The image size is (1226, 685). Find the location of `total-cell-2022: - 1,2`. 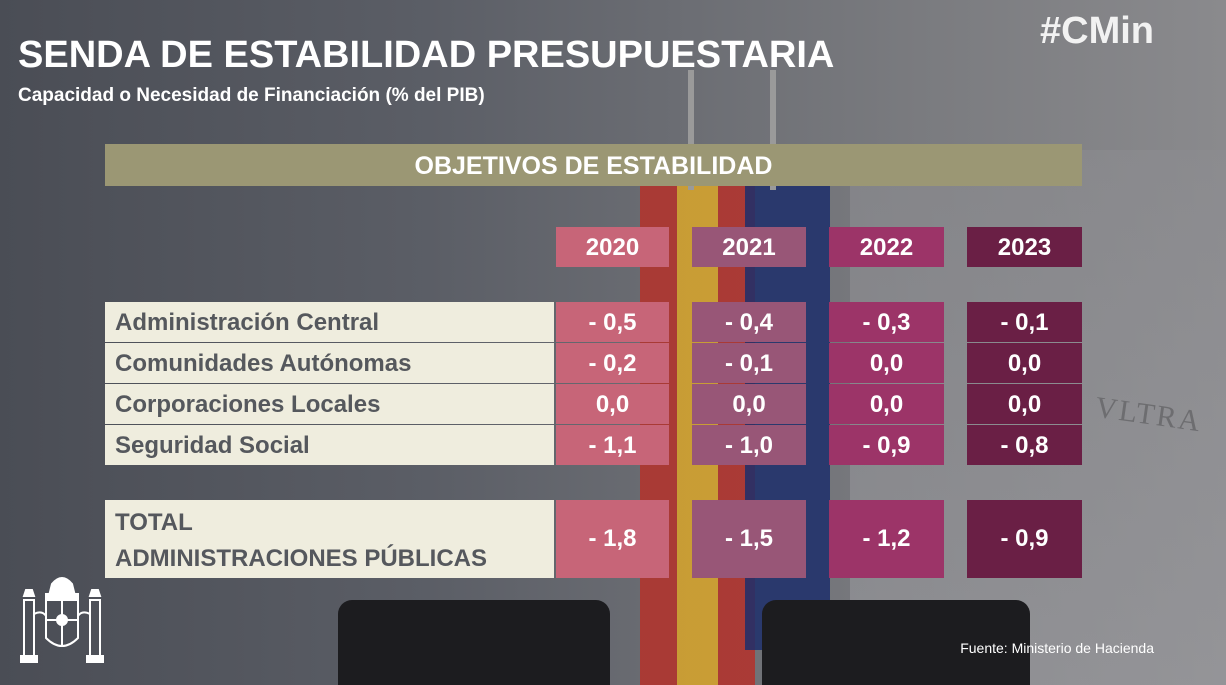

total-cell-2022: - 1,2 is located at coordinates (886, 539).